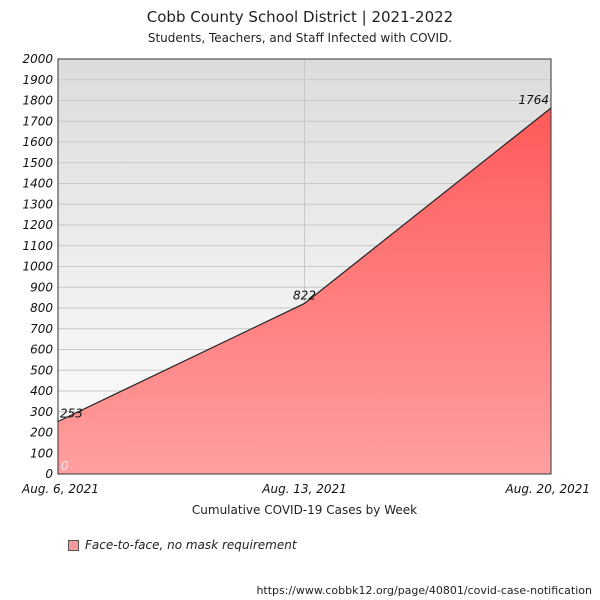  Describe the element at coordinates (37, 59) in the screenshot. I see `y-tick-label: 2000` at that location.